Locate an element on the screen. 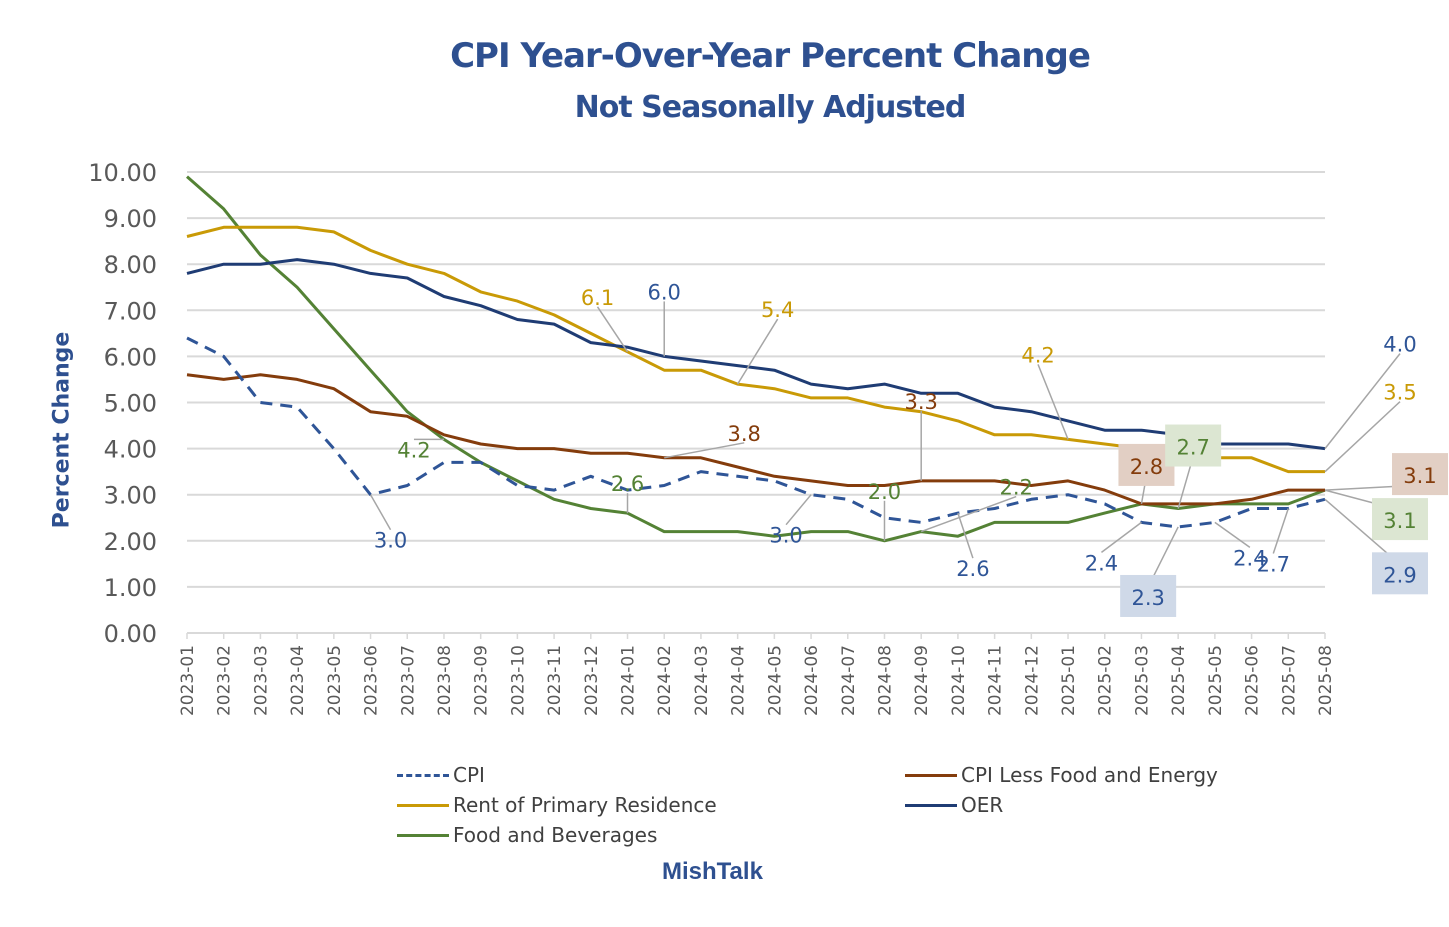 The width and height of the screenshot is (1449, 927). x-tick-label: 2025-06 is located at coordinates (1253, 680).